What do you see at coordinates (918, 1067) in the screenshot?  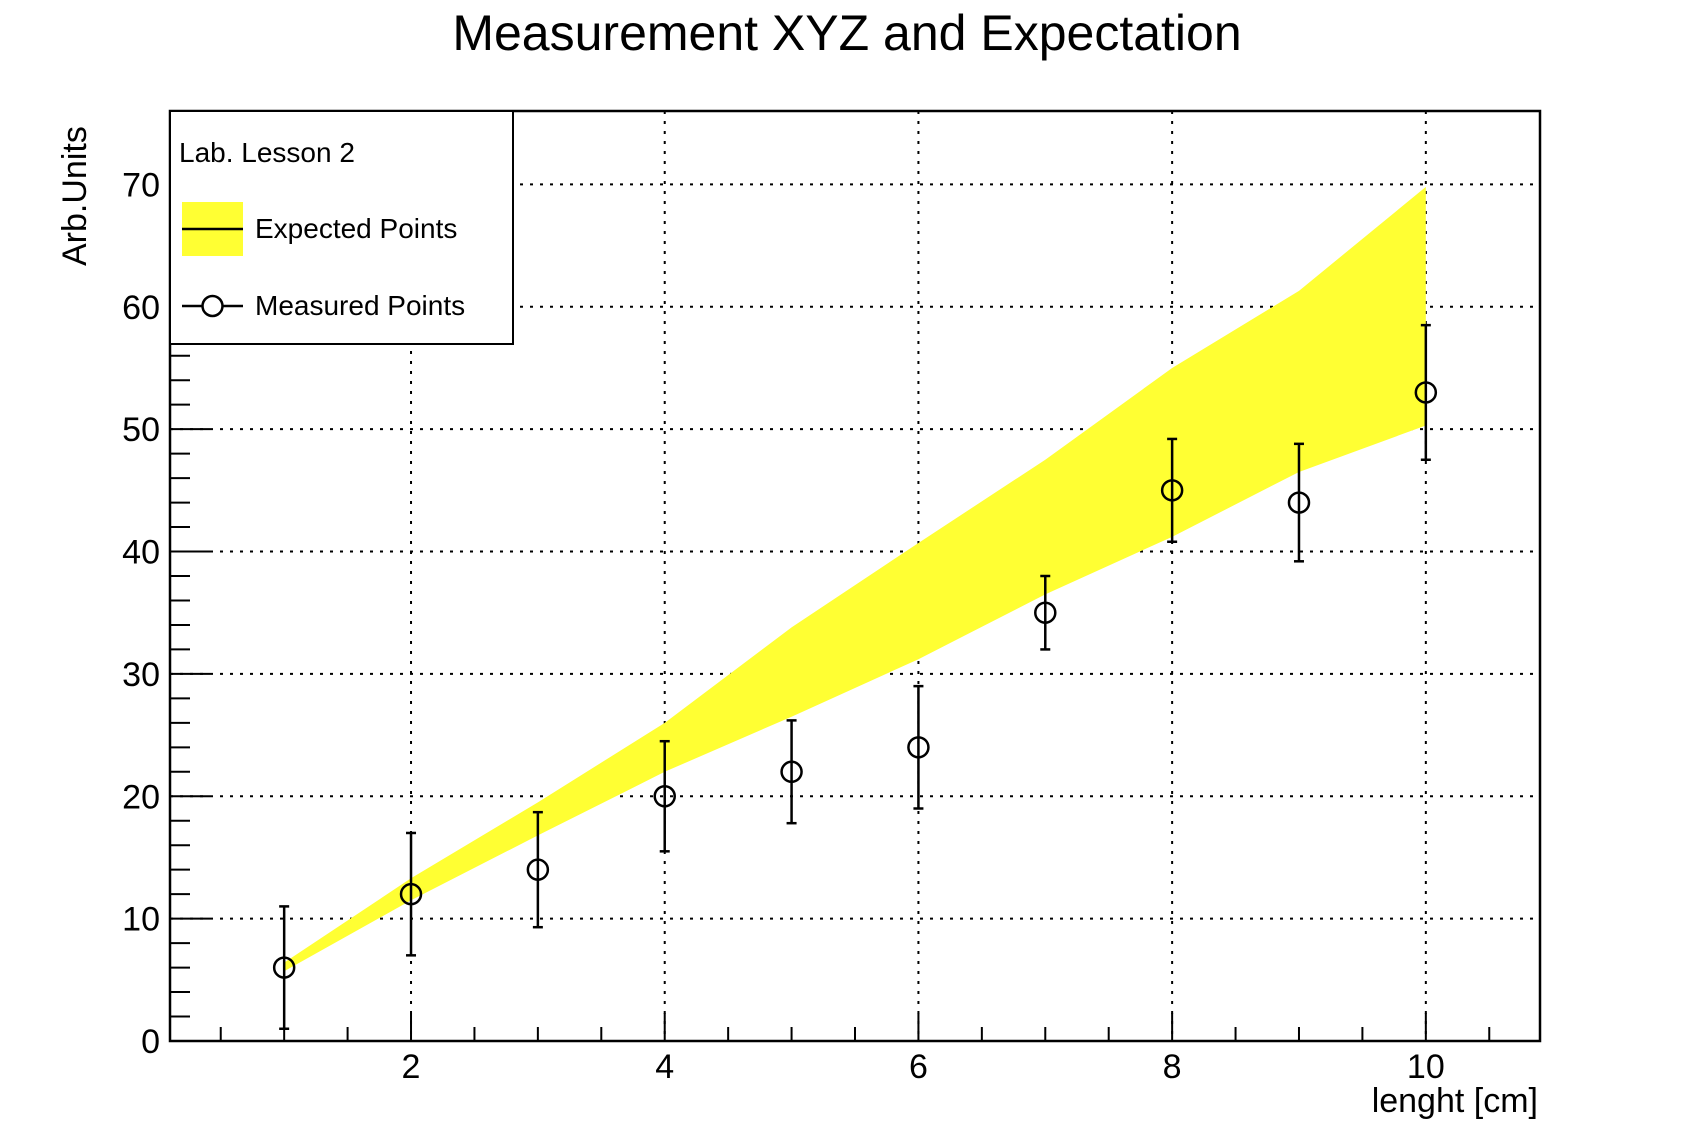 I see `x-tick-label: 6` at bounding box center [918, 1067].